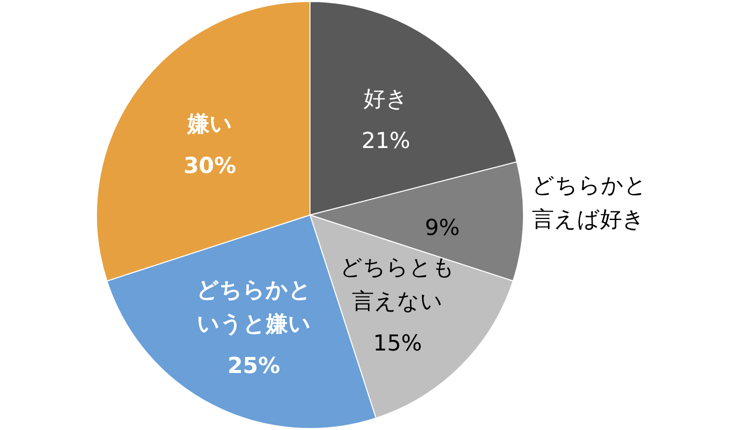 The height and width of the screenshot is (430, 750). I want to click on data-label: 25%, so click(253, 367).